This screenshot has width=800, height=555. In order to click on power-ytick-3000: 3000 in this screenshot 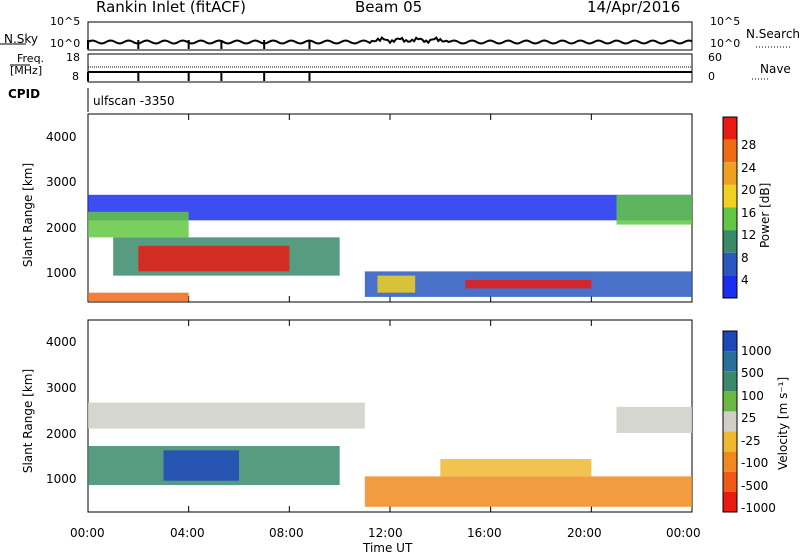, I will do `click(61, 182)`.